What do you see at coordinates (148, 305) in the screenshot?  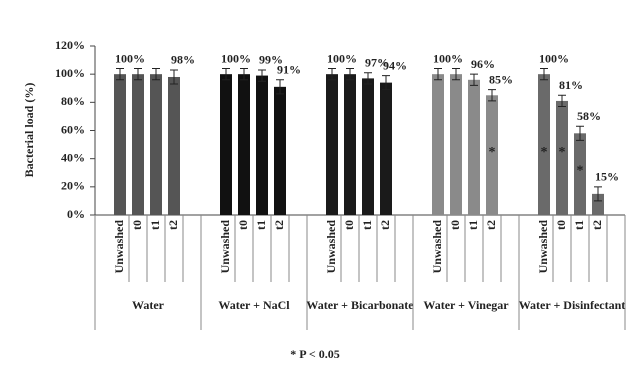 I see `group-label: Water` at bounding box center [148, 305].